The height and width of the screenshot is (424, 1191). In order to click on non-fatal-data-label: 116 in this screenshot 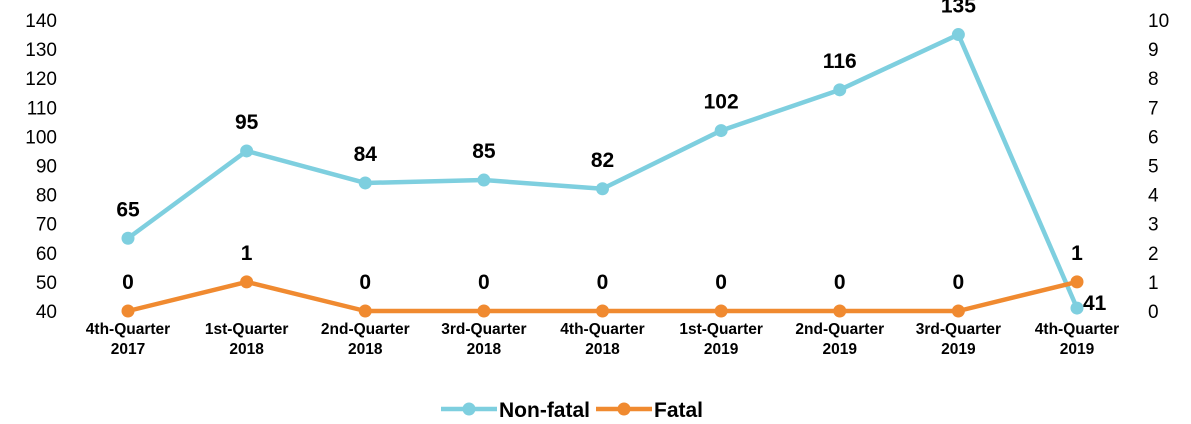, I will do `click(840, 61)`.